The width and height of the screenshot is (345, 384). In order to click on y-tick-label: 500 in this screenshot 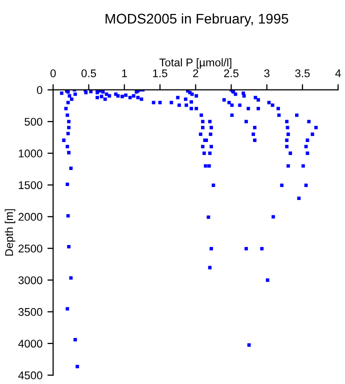, I will do `click(33, 122)`.